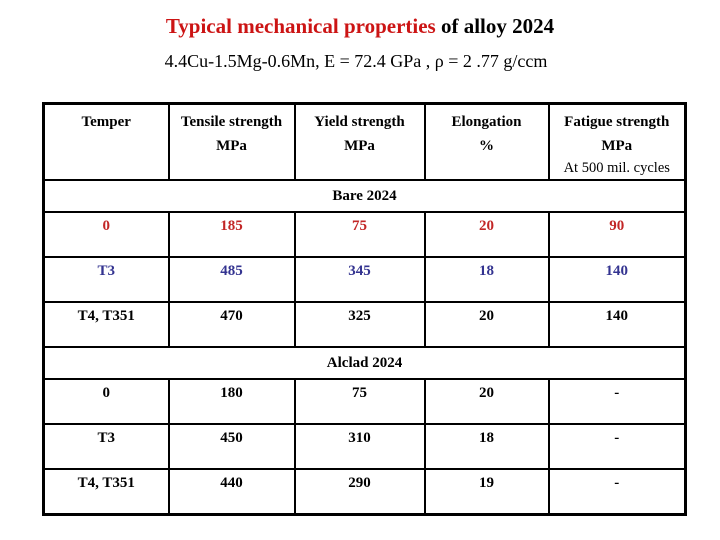  I want to click on table-row: 0 185 75 20 90, so click(364, 234).